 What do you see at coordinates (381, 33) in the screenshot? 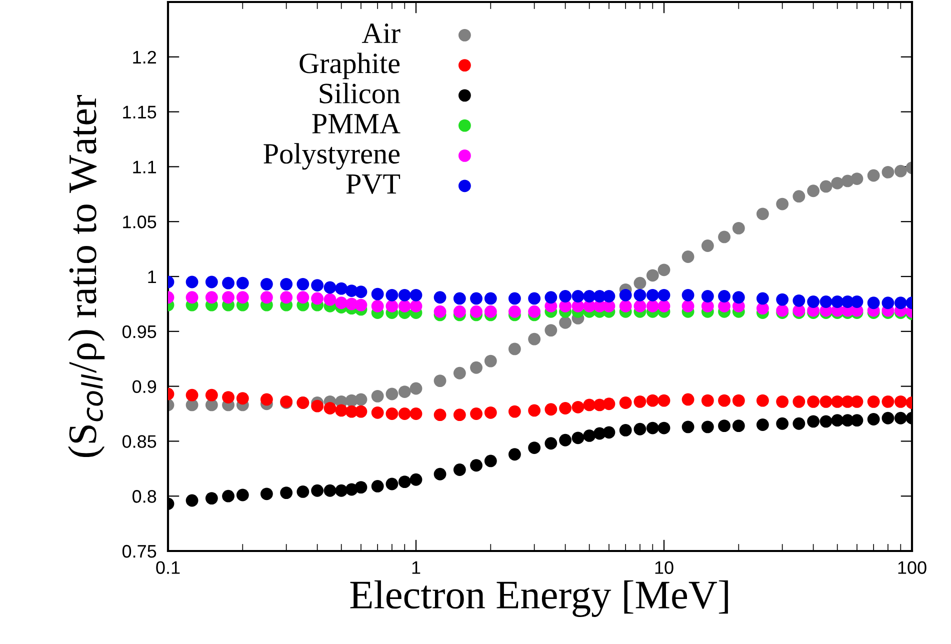
I see `legend-label: Air` at bounding box center [381, 33].